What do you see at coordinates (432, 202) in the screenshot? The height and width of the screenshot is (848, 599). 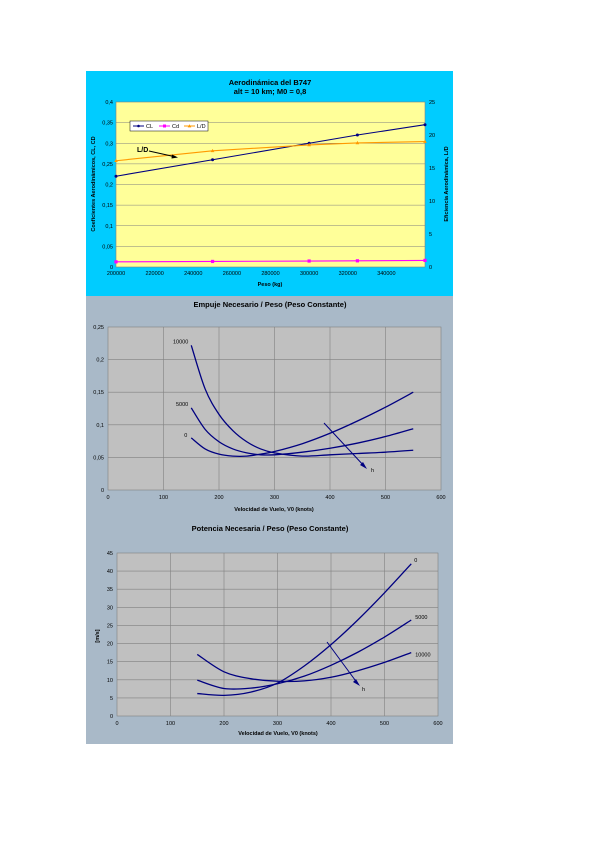 I see `y2-tick-label: 10` at bounding box center [432, 202].